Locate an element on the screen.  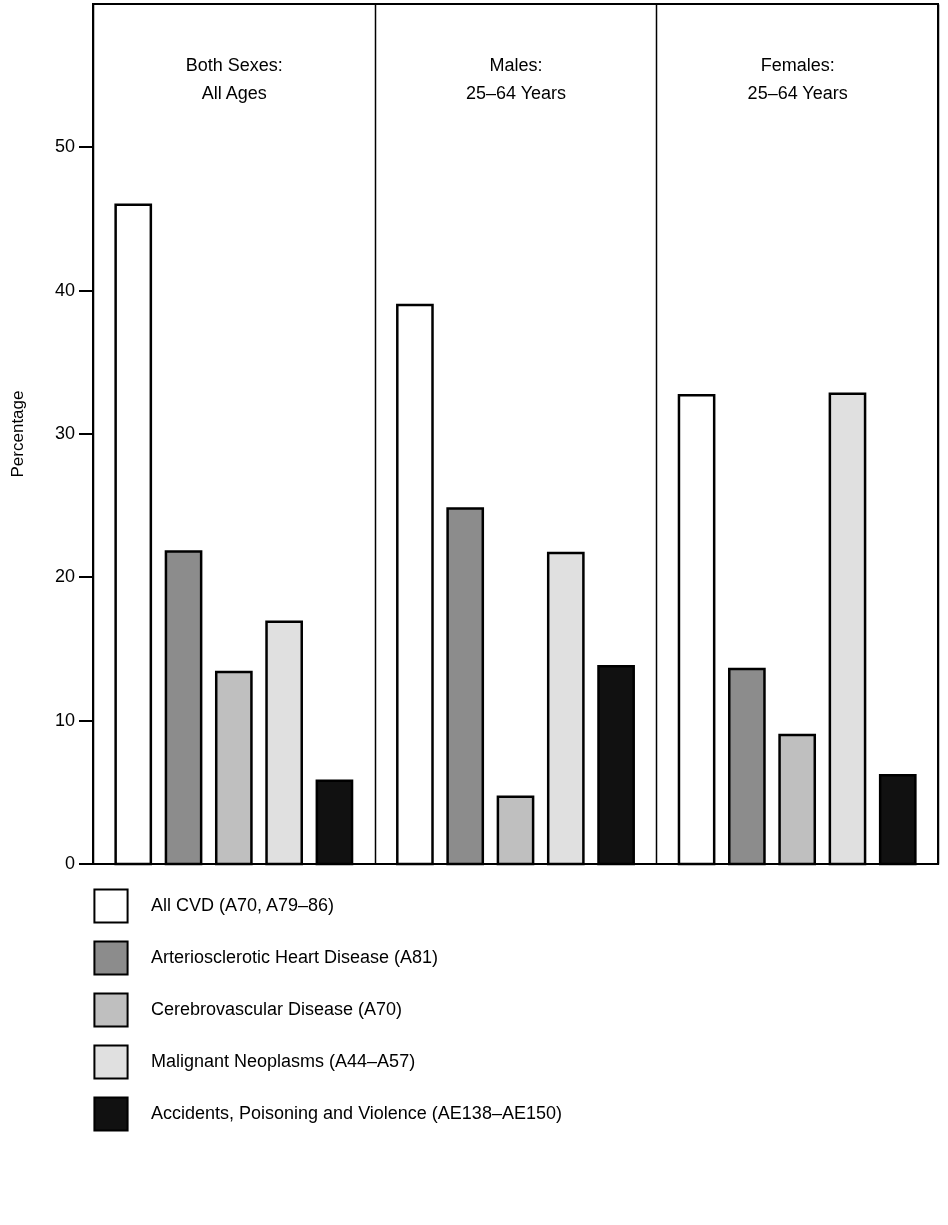
y-tick-label: 10 is located at coordinates (64, 719).